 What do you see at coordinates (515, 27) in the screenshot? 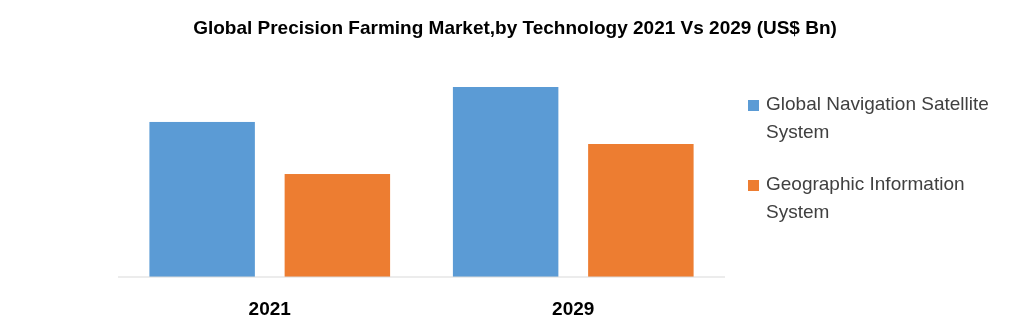
I see `chart-title: Global Precision Farming Market,by Technology 2021 Vs 2029 (US$ Bn)` at bounding box center [515, 27].